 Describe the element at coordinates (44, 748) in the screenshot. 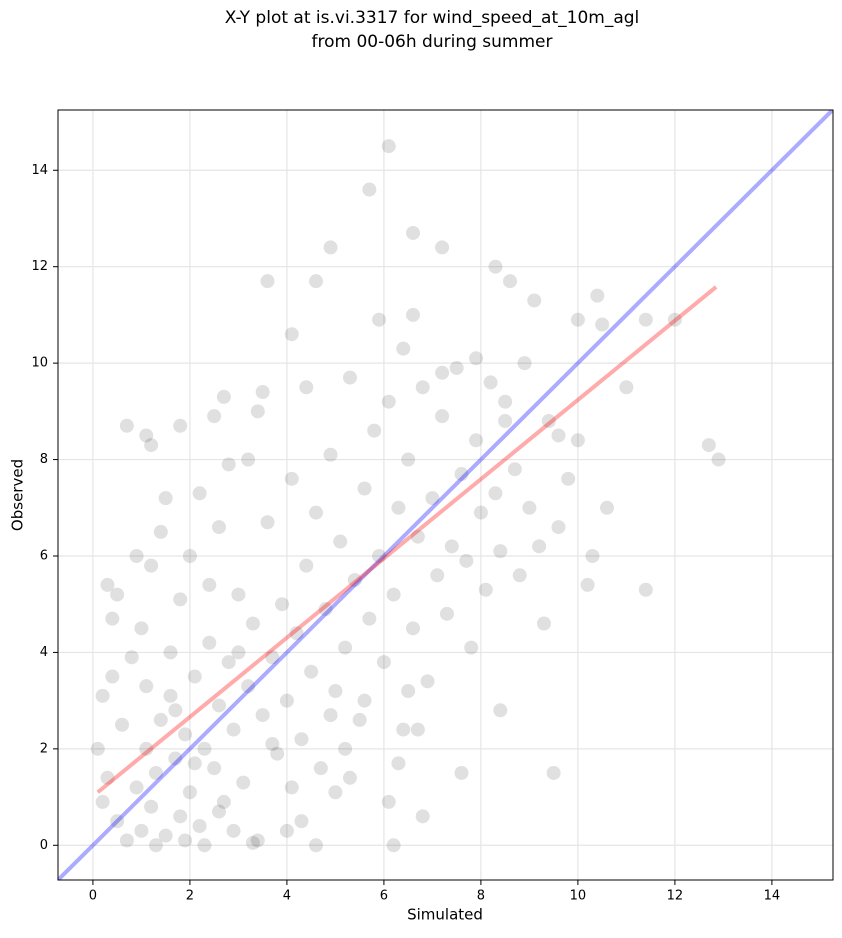

I see `y-tick-label: 2` at that location.